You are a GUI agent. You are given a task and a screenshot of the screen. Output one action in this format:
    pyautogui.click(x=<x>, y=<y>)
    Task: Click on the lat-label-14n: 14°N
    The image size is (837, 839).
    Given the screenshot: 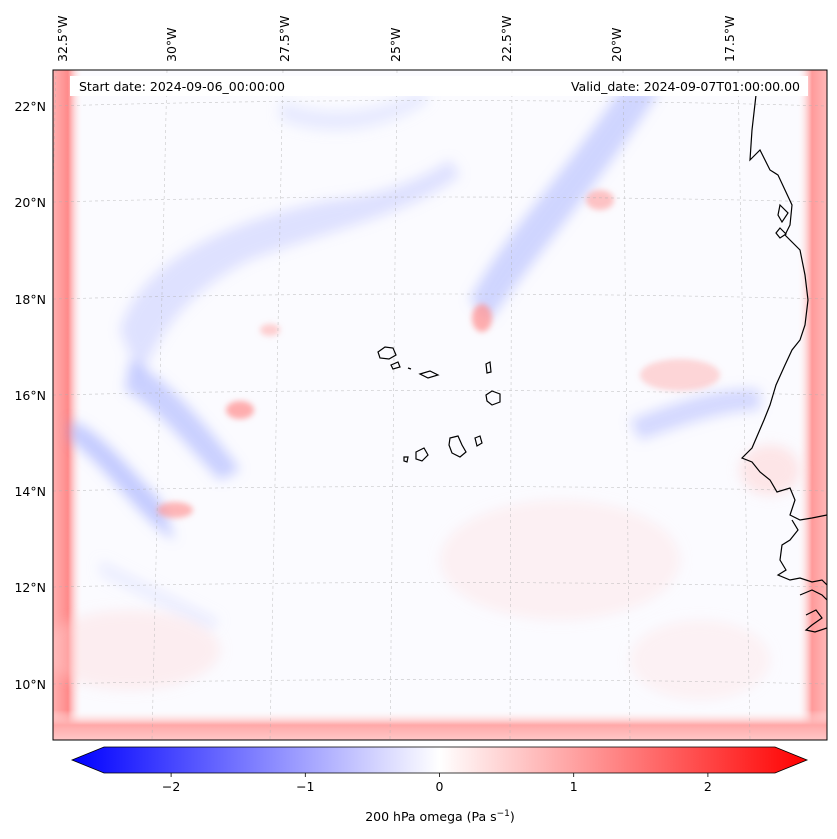 What is the action you would take?
    pyautogui.click(x=30, y=491)
    